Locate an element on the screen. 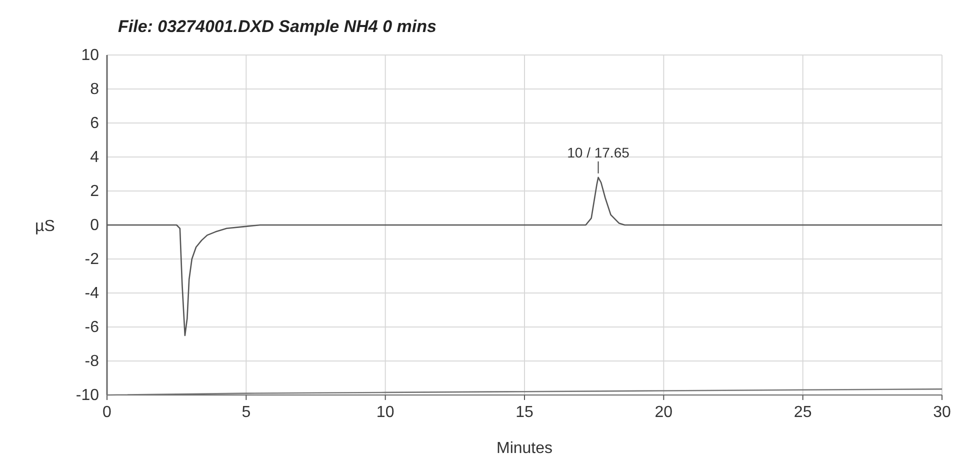  y-tick-label: -6 is located at coordinates (92, 327).